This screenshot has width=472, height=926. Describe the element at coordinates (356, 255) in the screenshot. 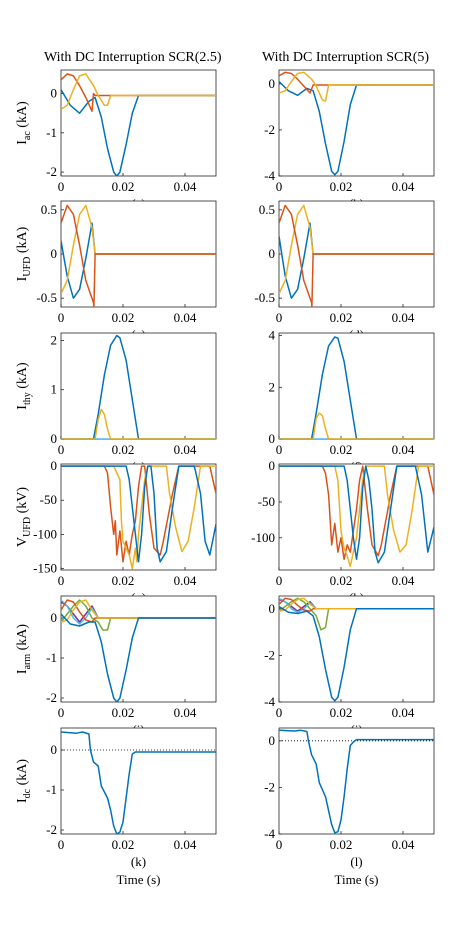

I see `series-line-d-orange` at that location.